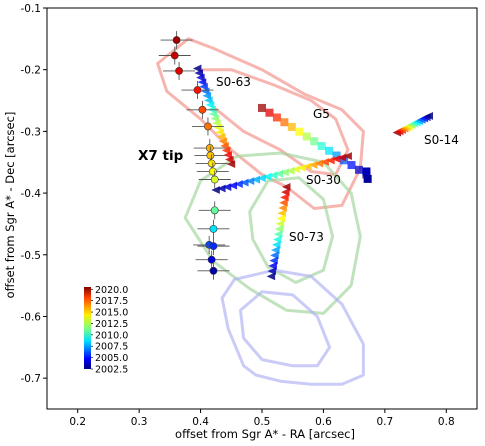 Image resolution: width=485 pixels, height=446 pixels. Describe the element at coordinates (323, 422) in the screenshot. I see `x-tick-label-4: 0.6` at that location.